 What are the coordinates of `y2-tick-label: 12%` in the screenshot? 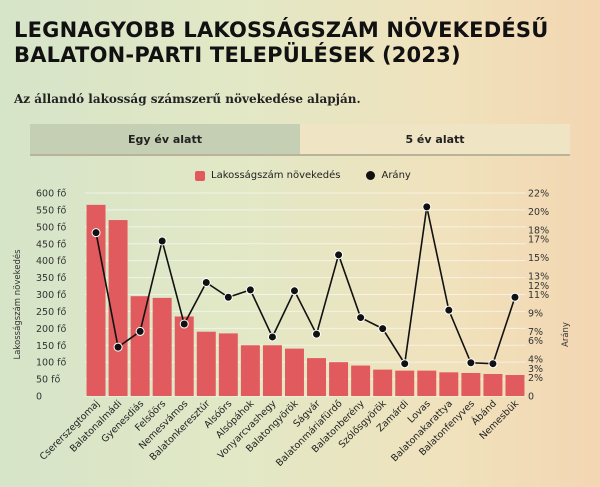 It's located at (538, 286).